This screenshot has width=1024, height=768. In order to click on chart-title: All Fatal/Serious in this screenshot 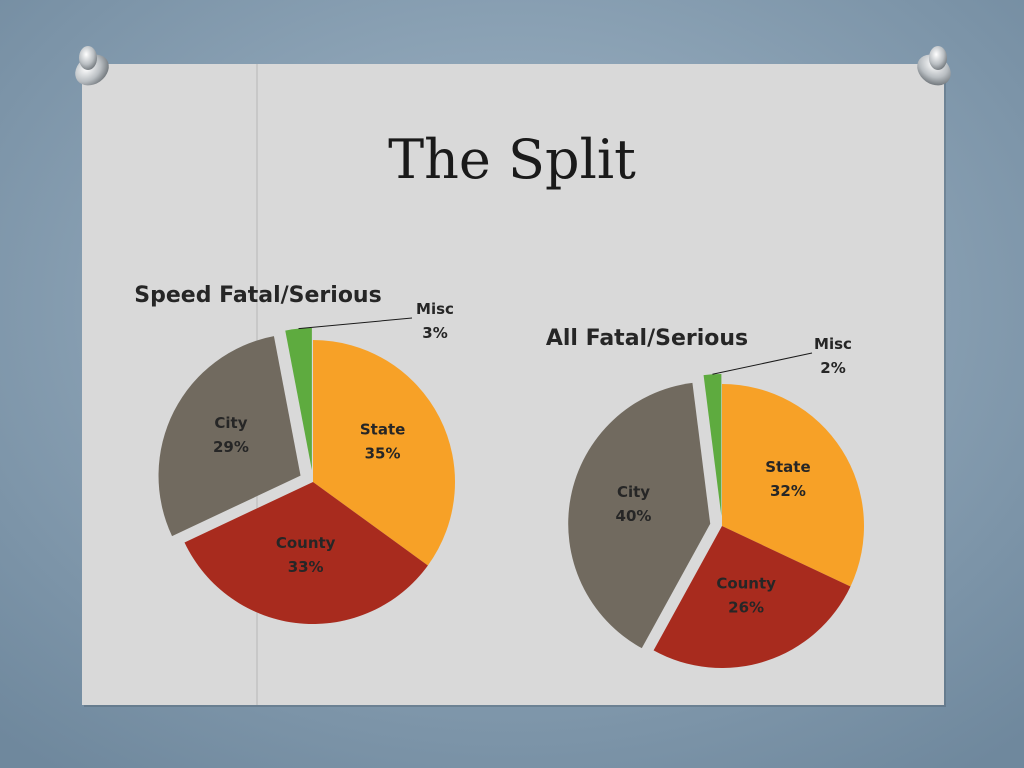, I will do `click(647, 338)`.